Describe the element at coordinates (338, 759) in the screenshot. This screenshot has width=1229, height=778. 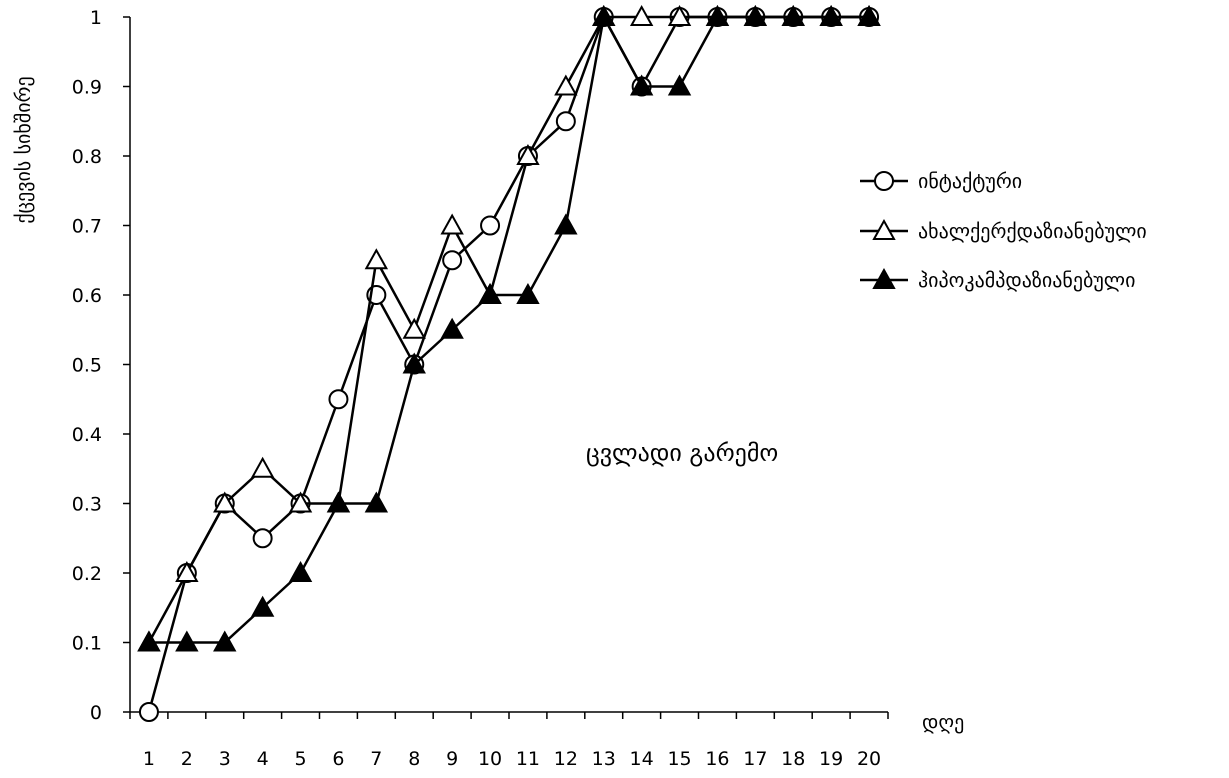
I see `x-tick-label: 6` at that location.